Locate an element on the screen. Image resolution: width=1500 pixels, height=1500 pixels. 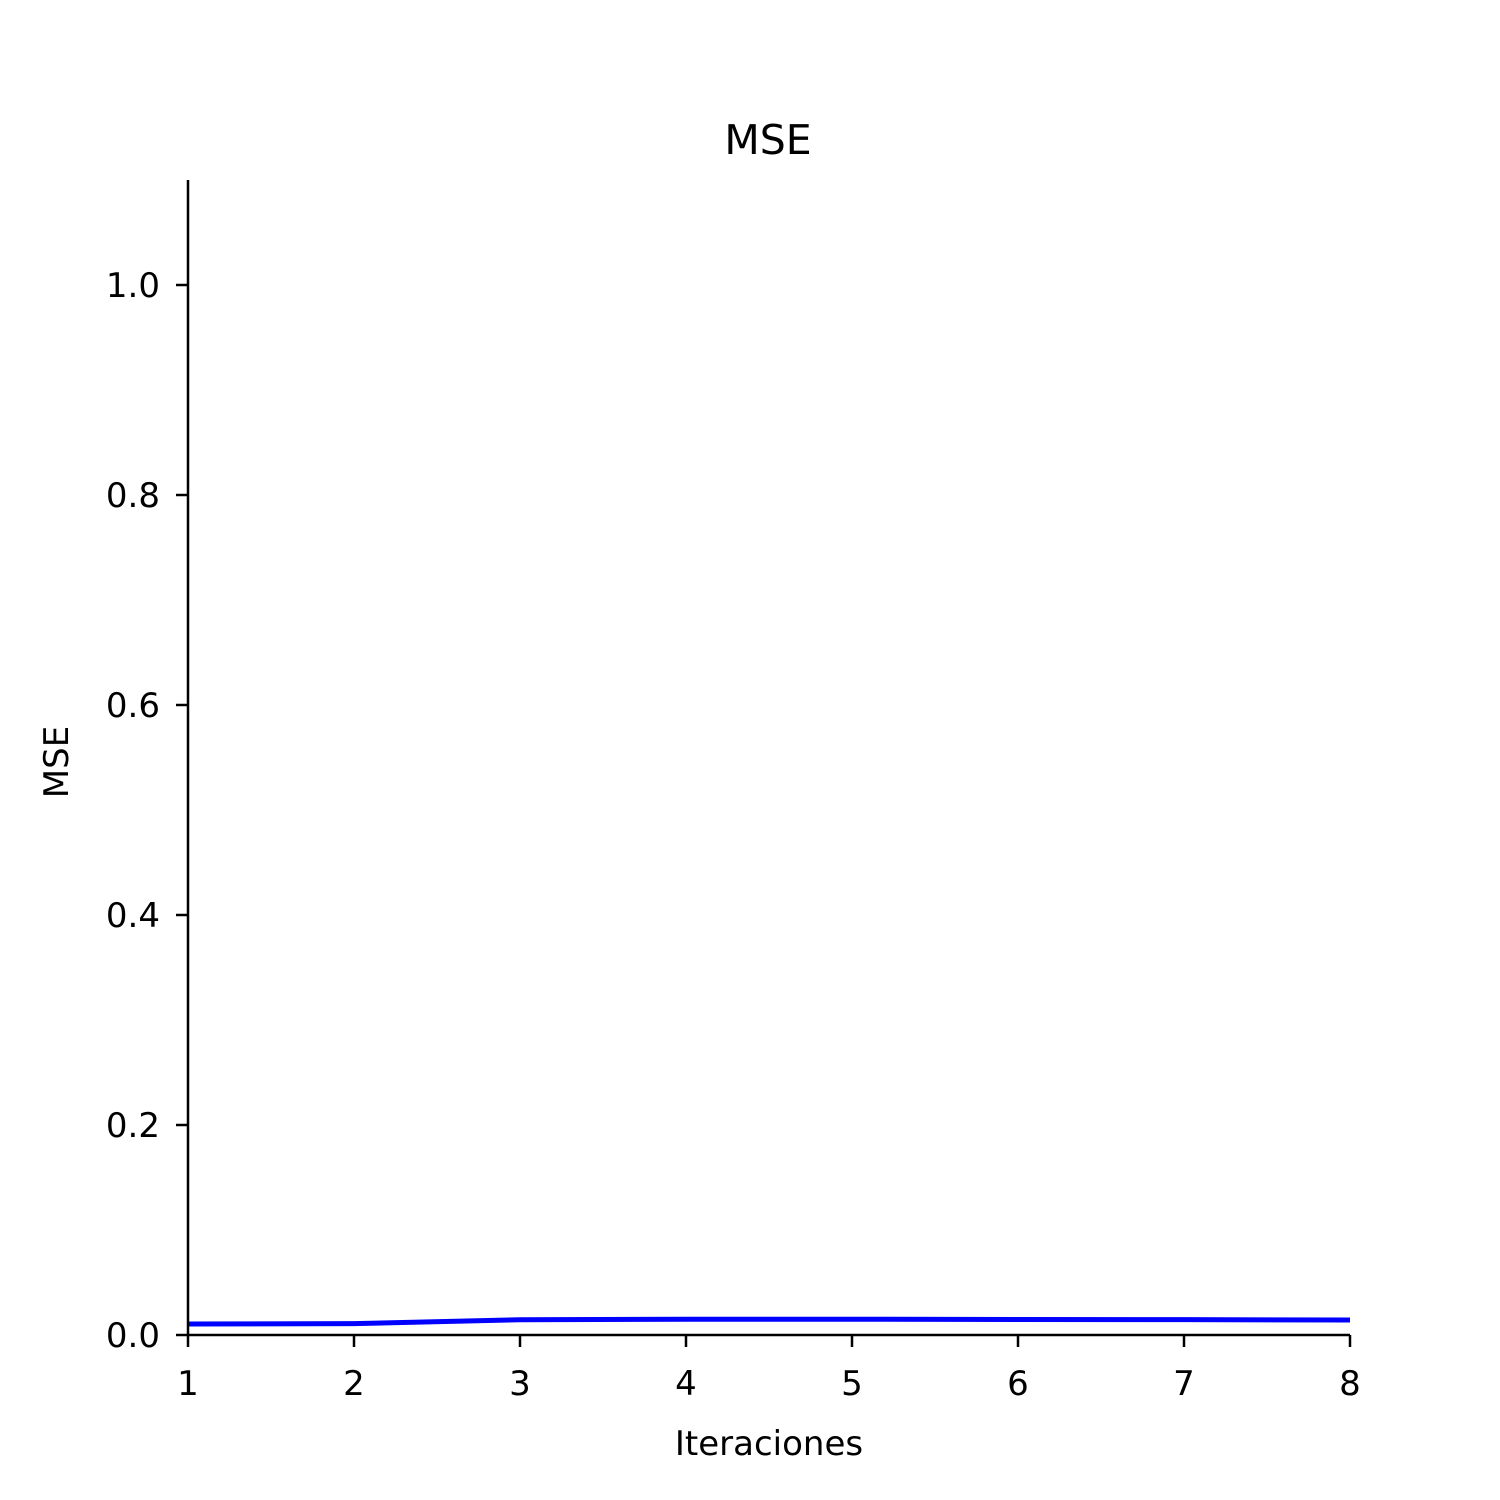
y-tick-label: 0.0 is located at coordinates (133, 1336).